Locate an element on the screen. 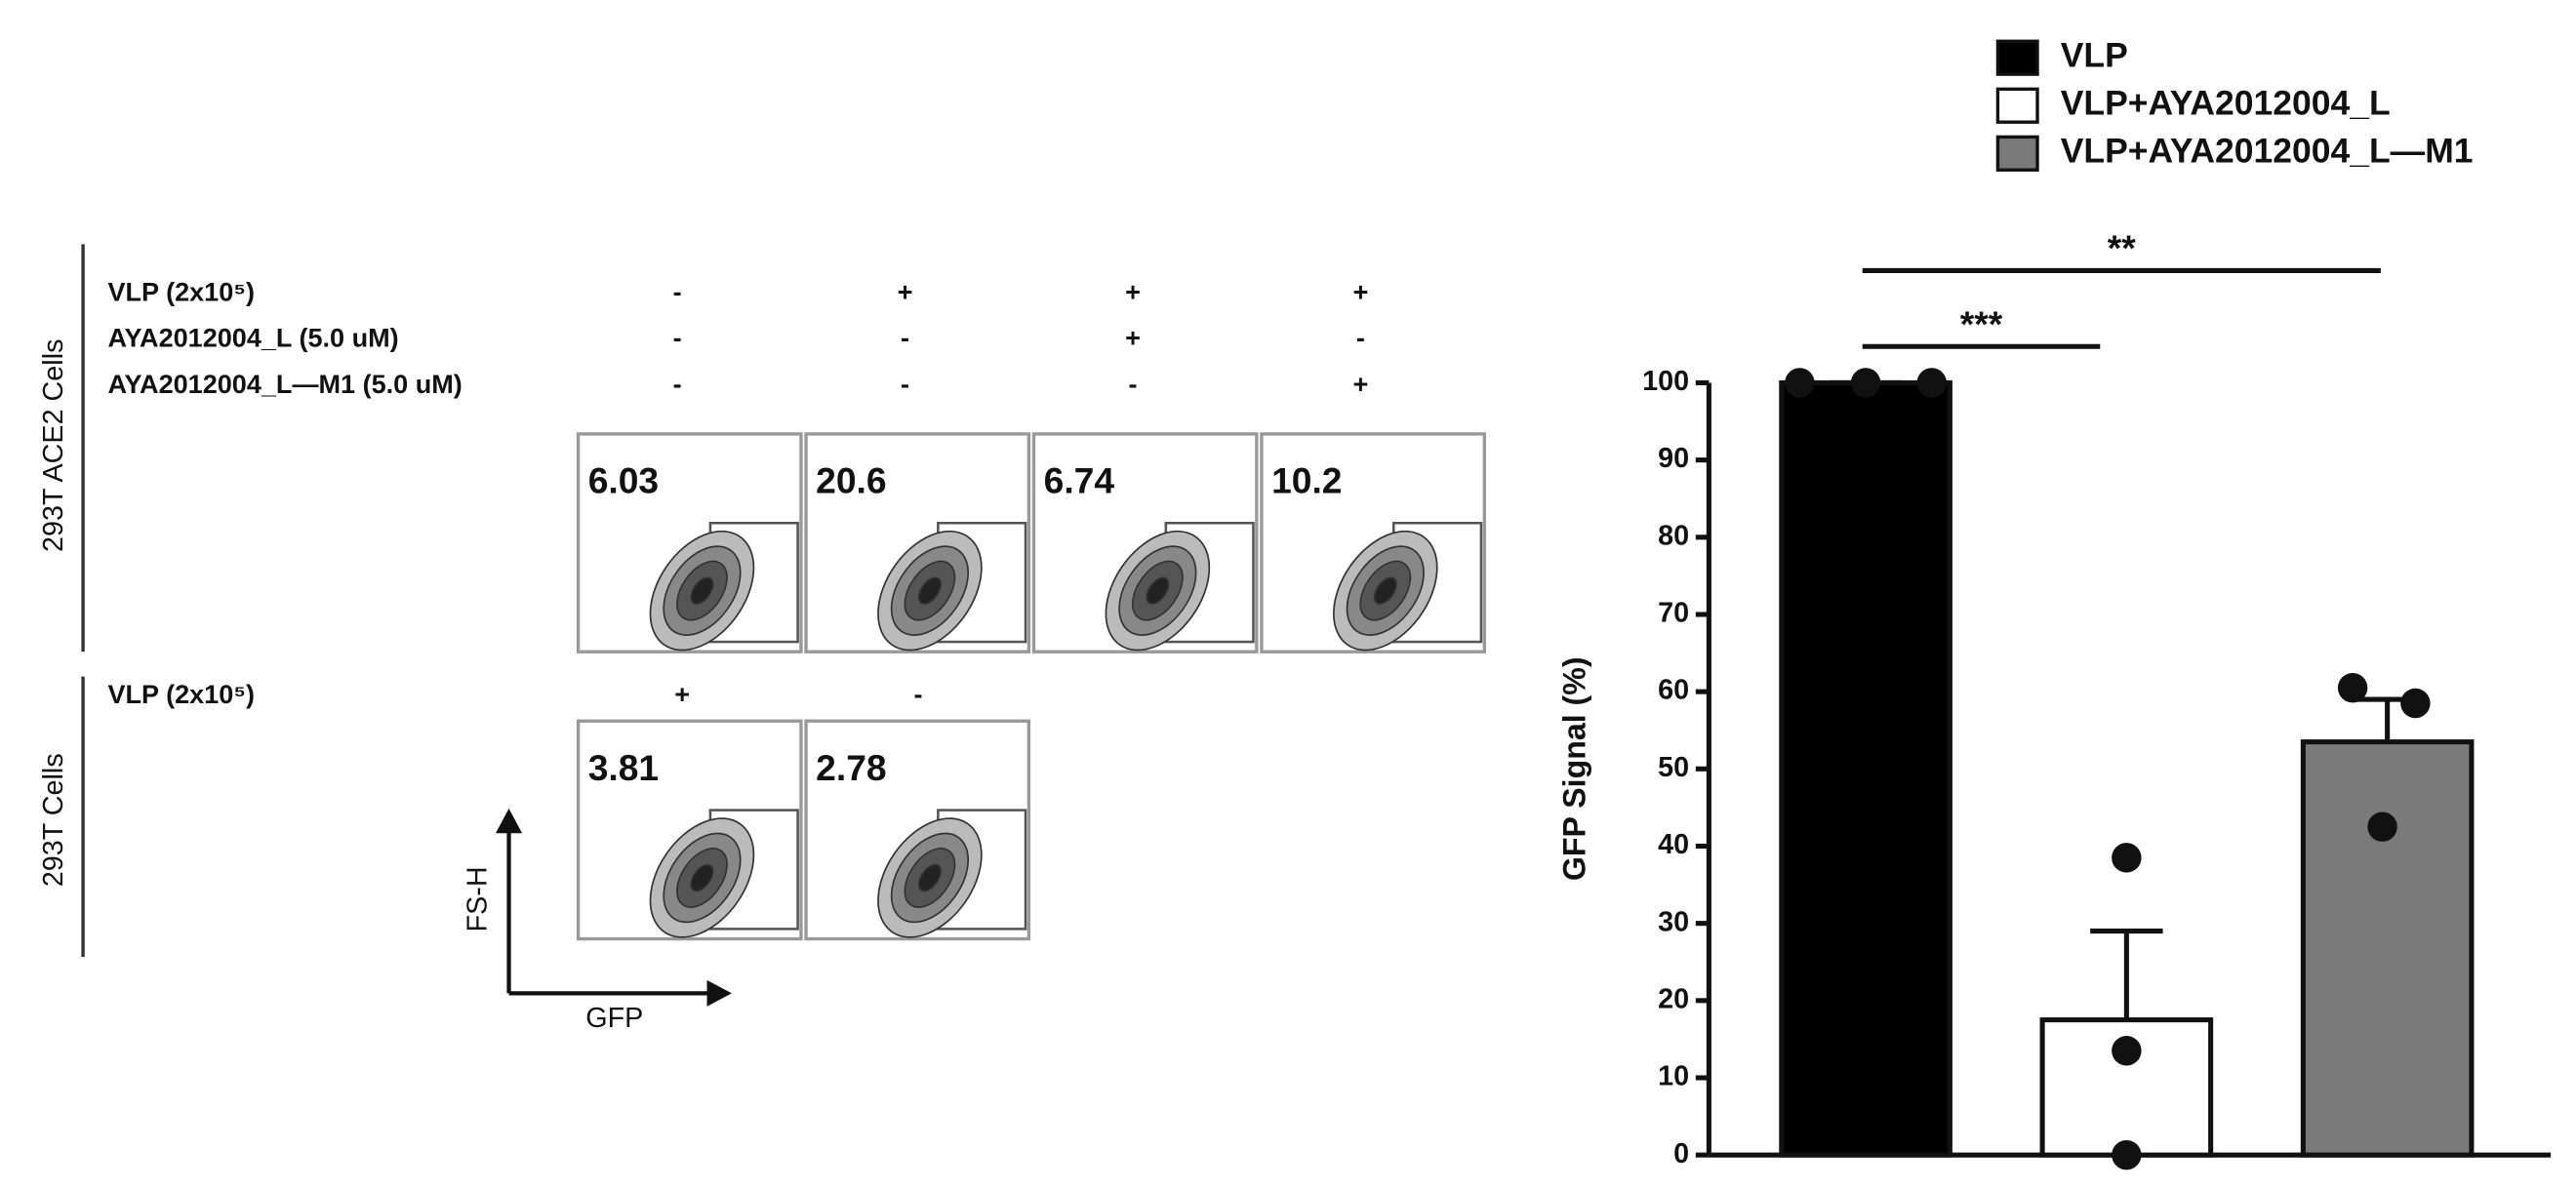 The image size is (2576, 1188). axis-label: GFP is located at coordinates (614, 1019).